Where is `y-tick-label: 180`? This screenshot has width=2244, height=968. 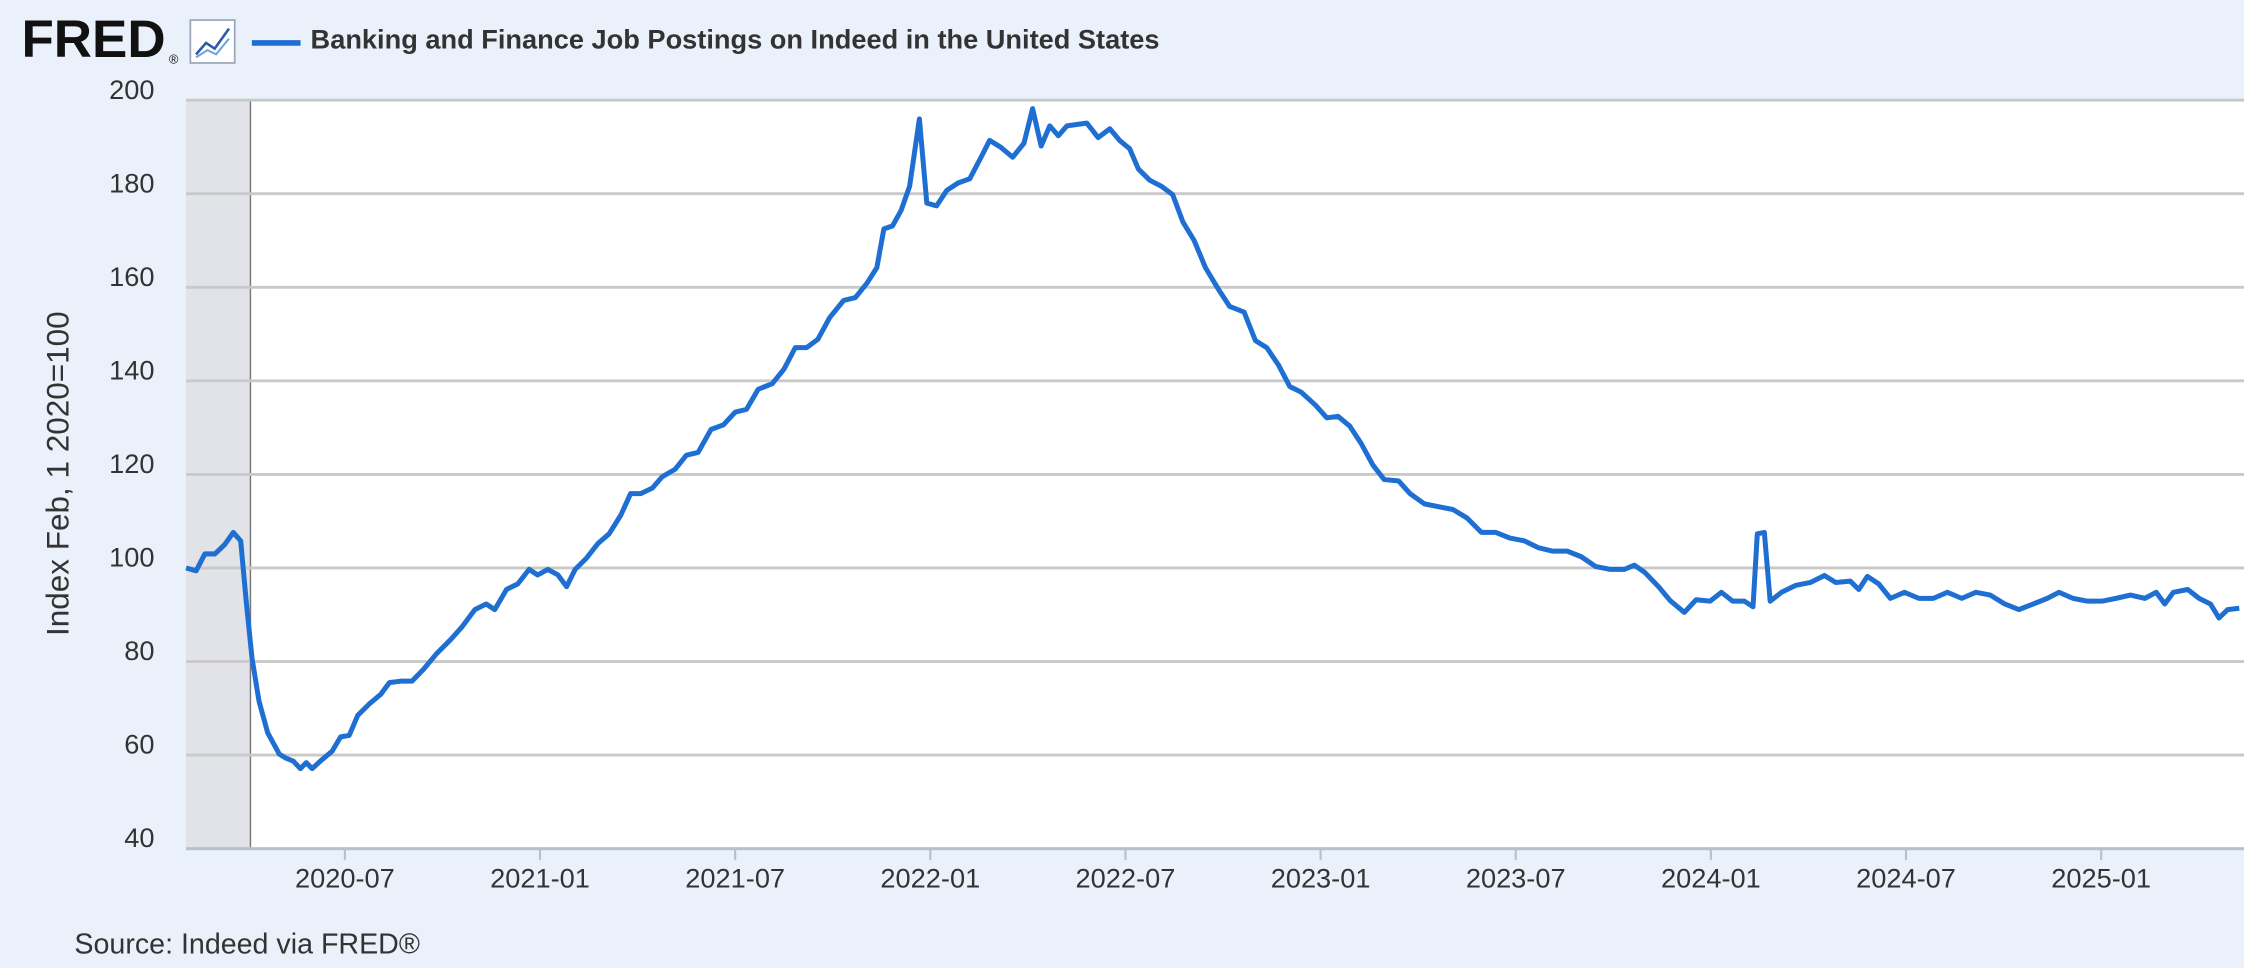
y-tick-label: 180 is located at coordinates (131, 182).